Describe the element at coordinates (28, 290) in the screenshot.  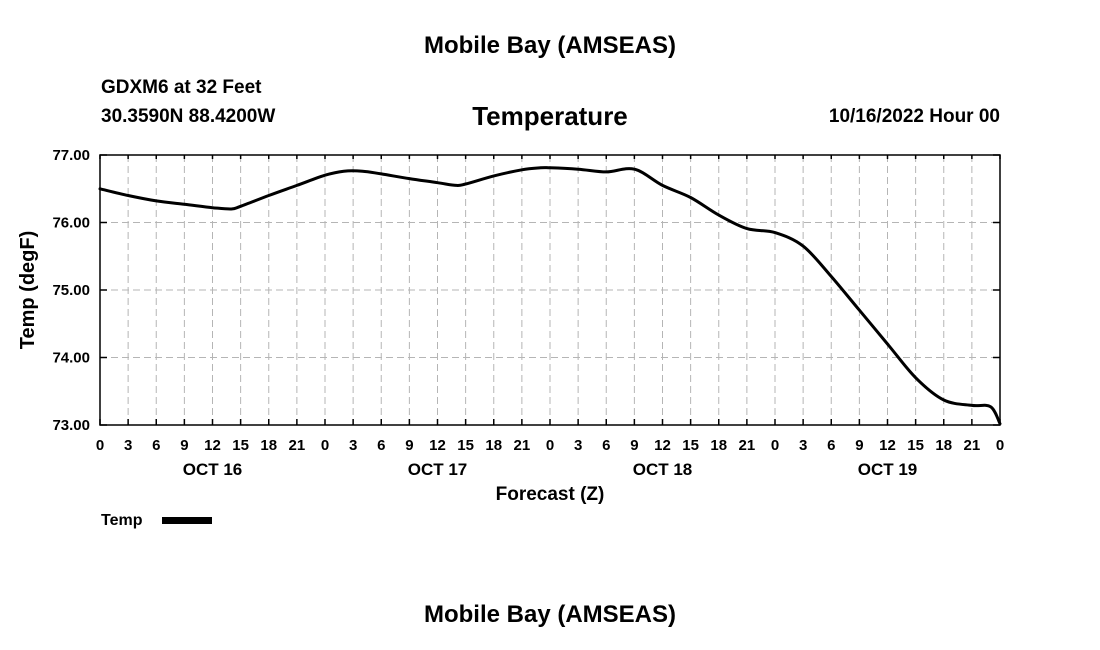
I see `y-axis-label: Temp (degF)` at that location.